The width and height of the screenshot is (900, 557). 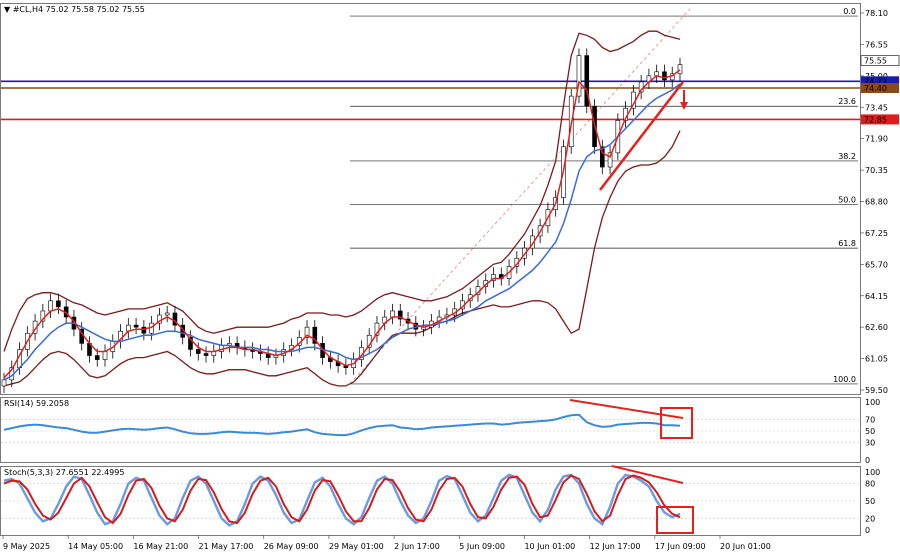 What do you see at coordinates (876, 202) in the screenshot?
I see `price-tick-label: 68.80` at bounding box center [876, 202].